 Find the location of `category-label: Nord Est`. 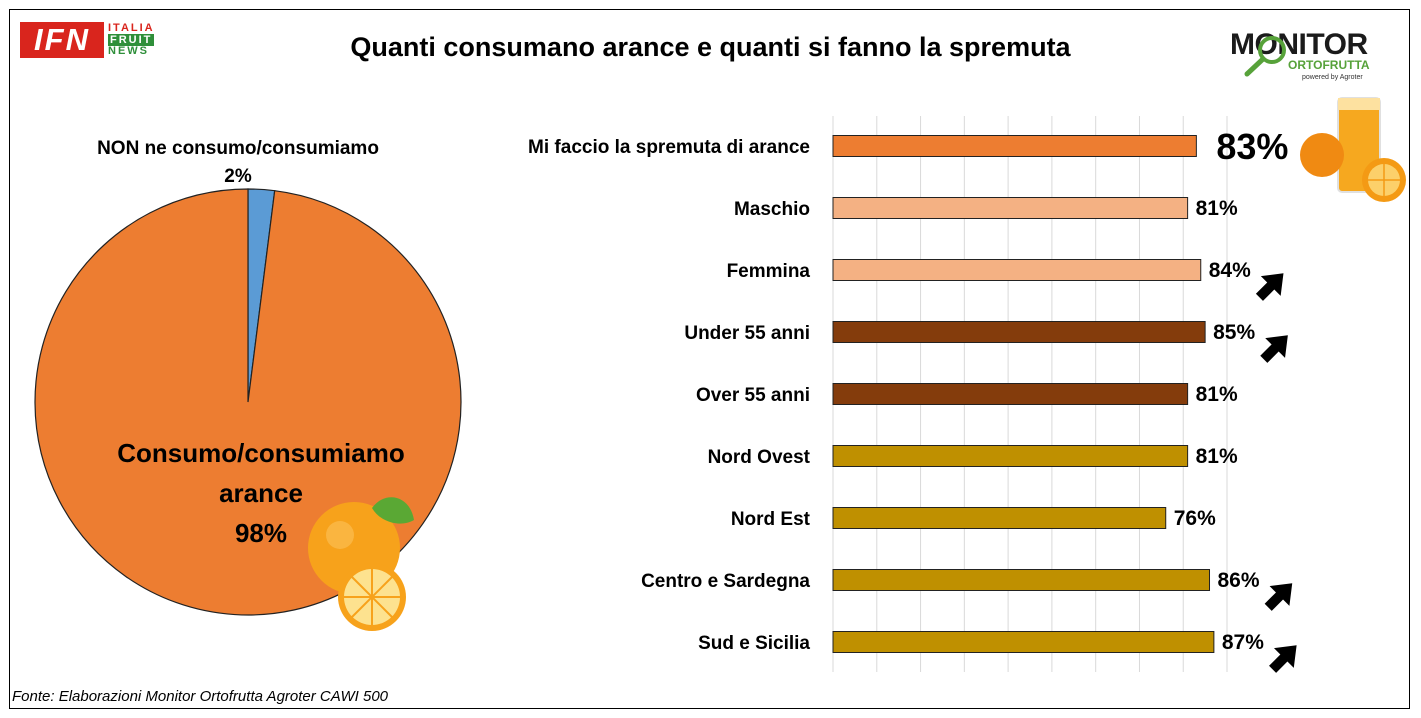

category-label: Nord Est is located at coordinates (771, 519).